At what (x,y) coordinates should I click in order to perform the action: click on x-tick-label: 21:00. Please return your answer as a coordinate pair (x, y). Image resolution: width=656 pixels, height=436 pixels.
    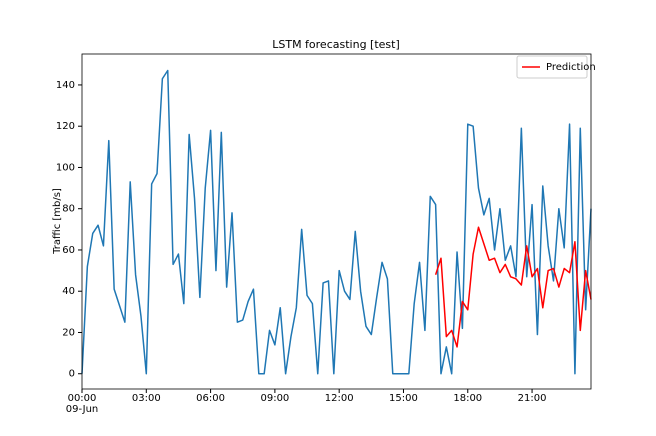
    Looking at the image, I should click on (532, 398).